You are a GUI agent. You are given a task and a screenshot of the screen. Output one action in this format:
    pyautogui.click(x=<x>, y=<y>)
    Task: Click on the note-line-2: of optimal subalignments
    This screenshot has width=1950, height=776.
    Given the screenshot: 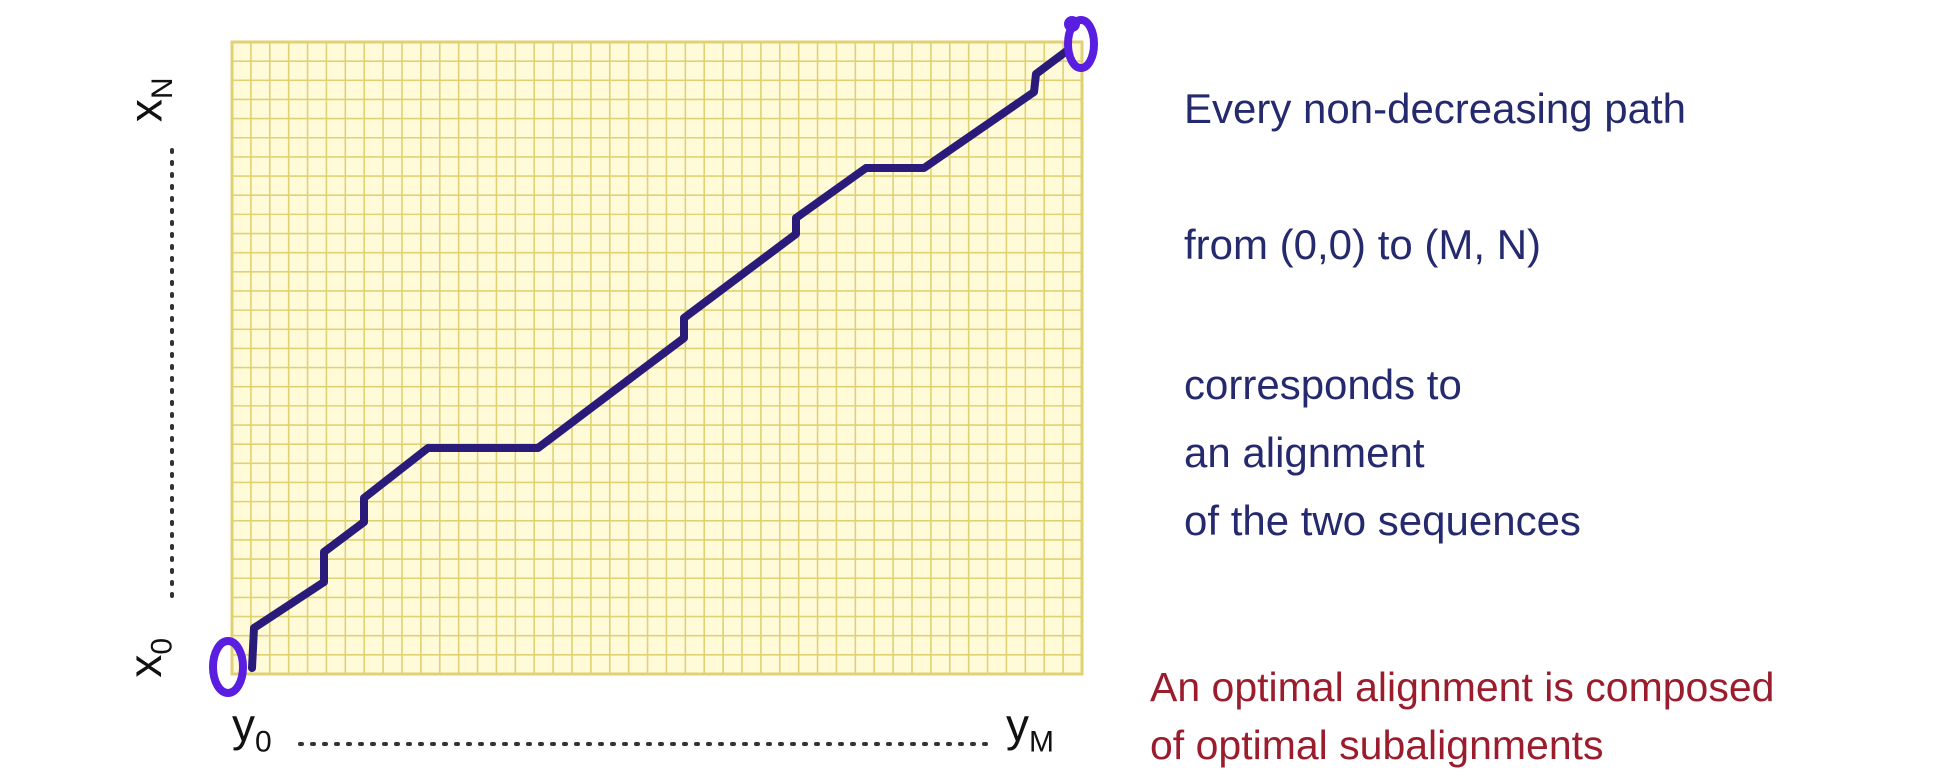 What is the action you would take?
    pyautogui.click(x=1377, y=745)
    